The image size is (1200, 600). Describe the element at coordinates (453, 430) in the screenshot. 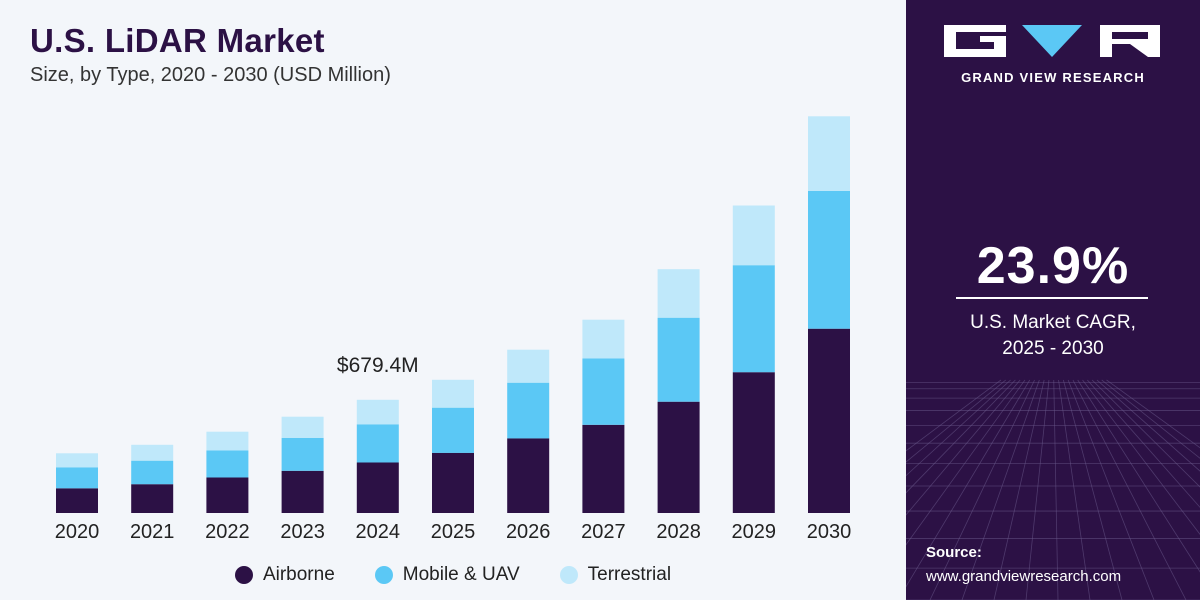

I see `bar-mobile-uav-2025` at that location.